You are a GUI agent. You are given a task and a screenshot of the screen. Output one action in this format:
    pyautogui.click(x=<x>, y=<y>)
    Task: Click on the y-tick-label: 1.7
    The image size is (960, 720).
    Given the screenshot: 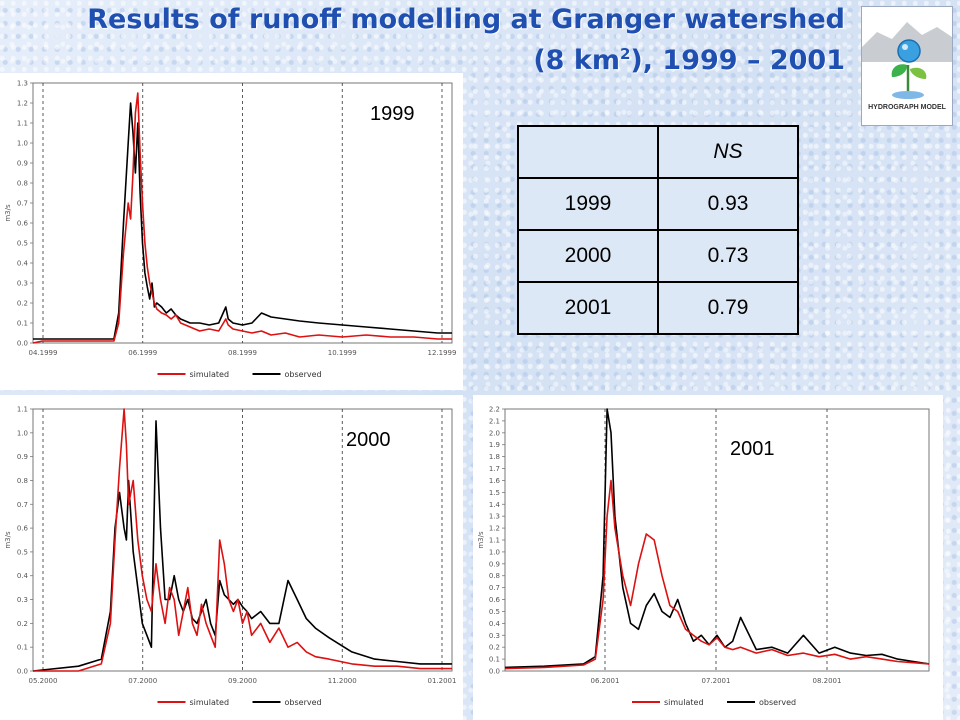 What is the action you would take?
    pyautogui.click(x=494, y=469)
    